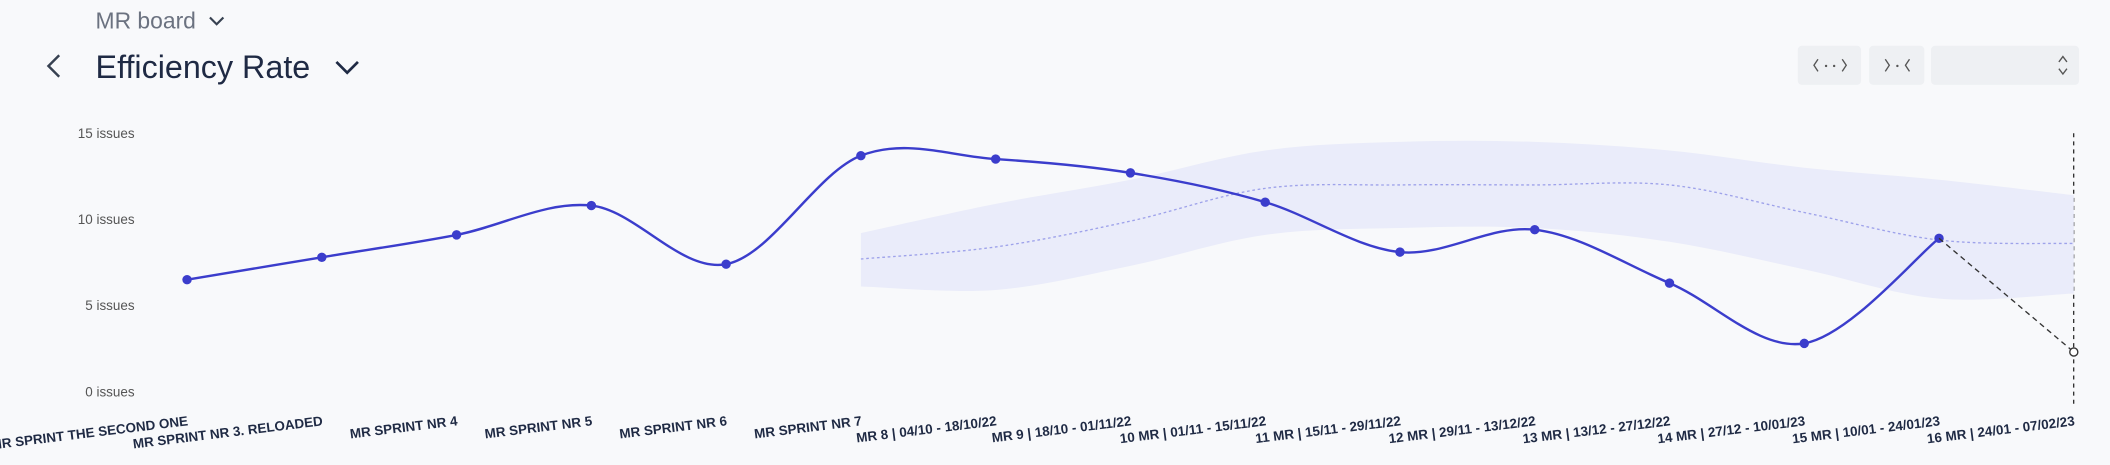  I want to click on projection-point, so click(2074, 352).